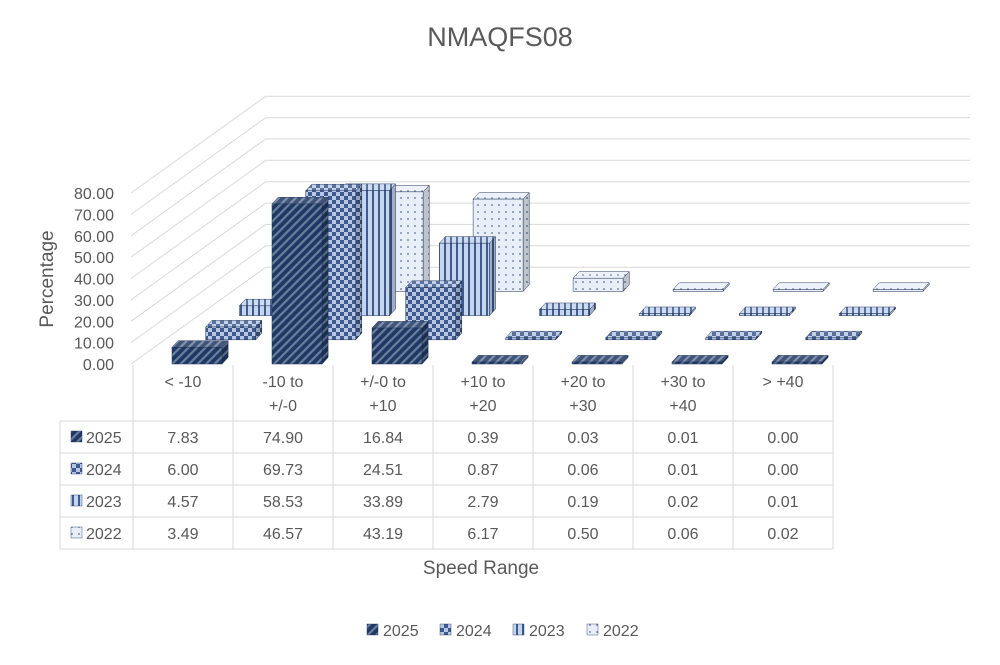 This screenshot has width=1000, height=665. What do you see at coordinates (383, 382) in the screenshot?
I see `table-header-label: +/-0 to` at bounding box center [383, 382].